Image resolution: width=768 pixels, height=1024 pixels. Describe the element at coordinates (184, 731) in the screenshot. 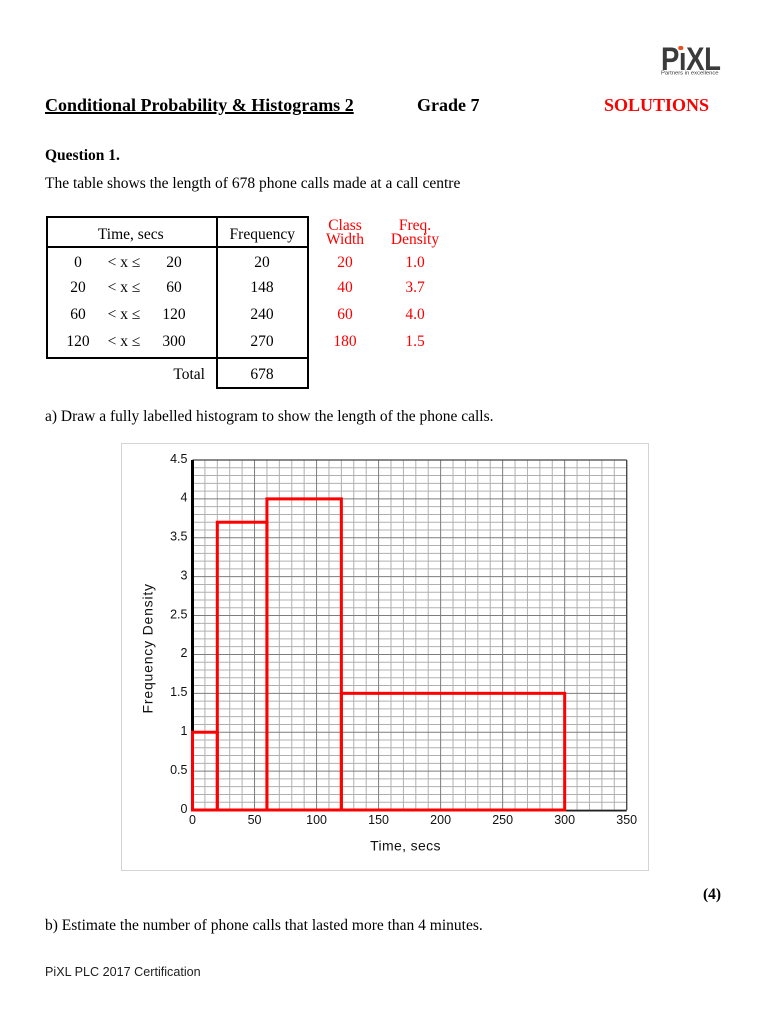

I see `svg-text: 1` at that location.